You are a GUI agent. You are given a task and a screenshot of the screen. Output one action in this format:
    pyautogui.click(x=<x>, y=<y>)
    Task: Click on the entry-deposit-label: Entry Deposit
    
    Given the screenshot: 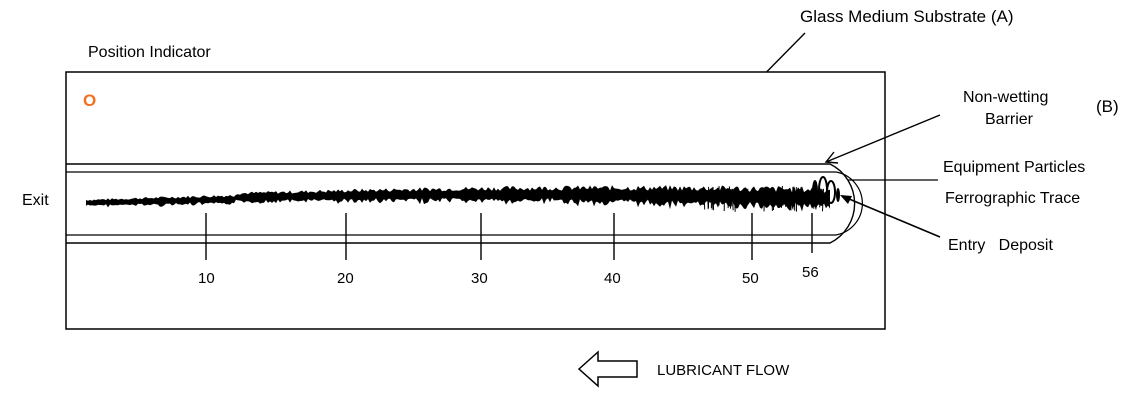 What is the action you would take?
    pyautogui.click(x=1000, y=245)
    